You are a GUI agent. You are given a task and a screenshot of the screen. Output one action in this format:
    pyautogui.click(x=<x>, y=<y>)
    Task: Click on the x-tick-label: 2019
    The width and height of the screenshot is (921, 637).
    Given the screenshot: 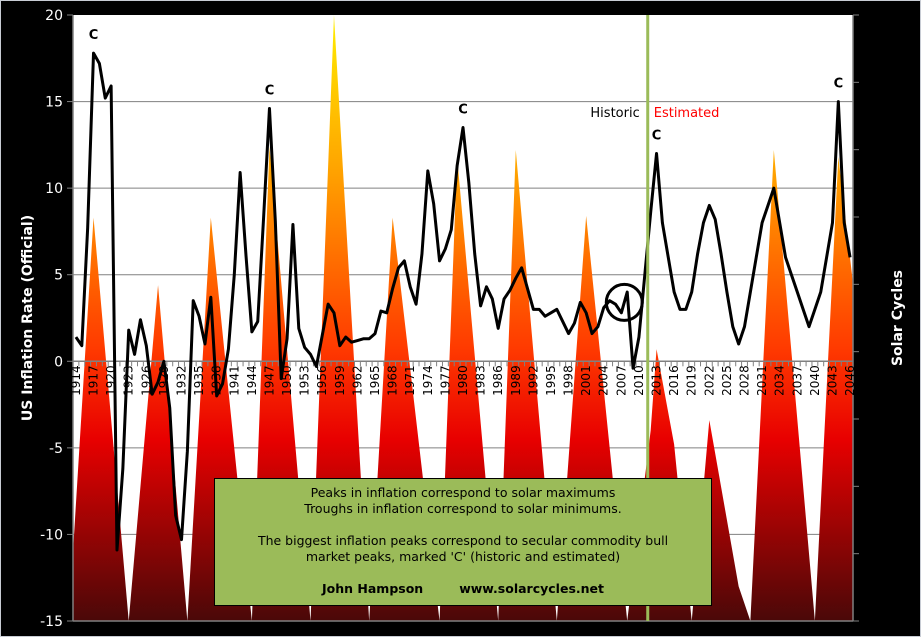 What is the action you would take?
    pyautogui.click(x=692, y=380)
    